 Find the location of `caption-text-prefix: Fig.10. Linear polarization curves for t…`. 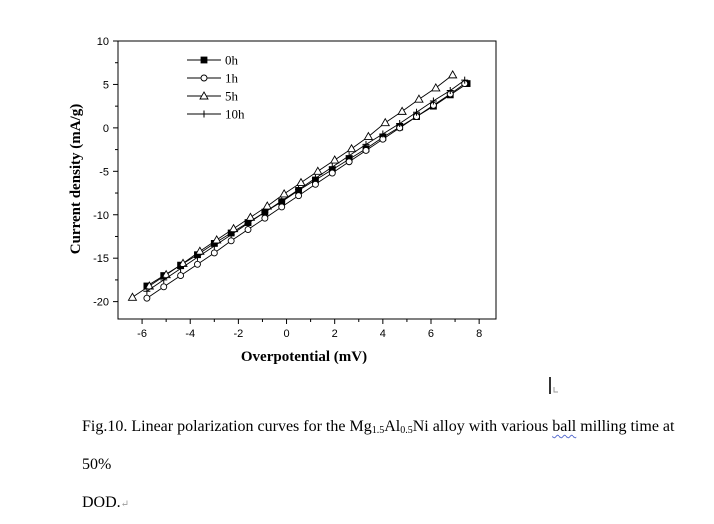

caption-text-prefix: Fig.10. Linear polarization curves for t… is located at coordinates (227, 426).